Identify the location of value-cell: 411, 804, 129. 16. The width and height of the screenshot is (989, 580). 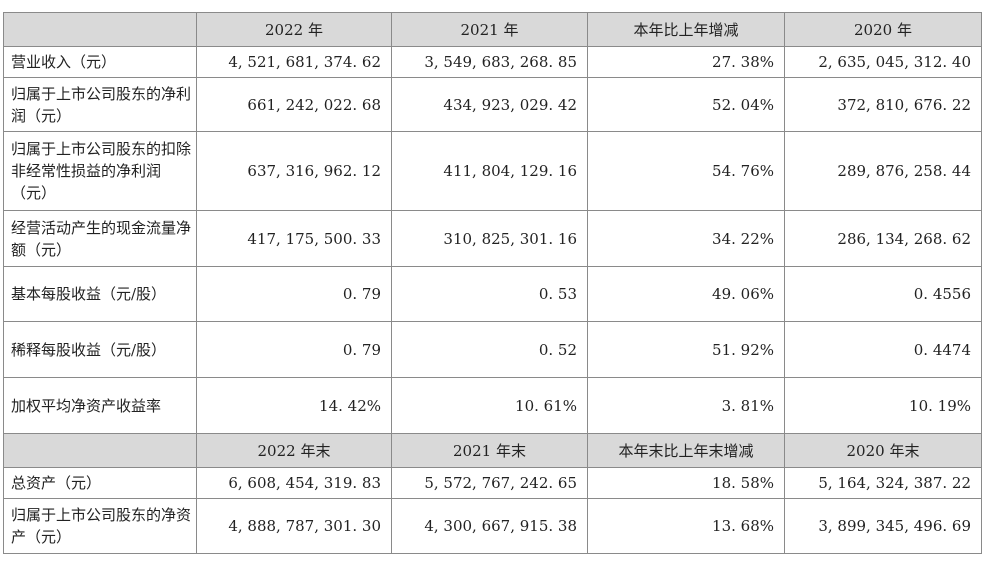
(489, 171).